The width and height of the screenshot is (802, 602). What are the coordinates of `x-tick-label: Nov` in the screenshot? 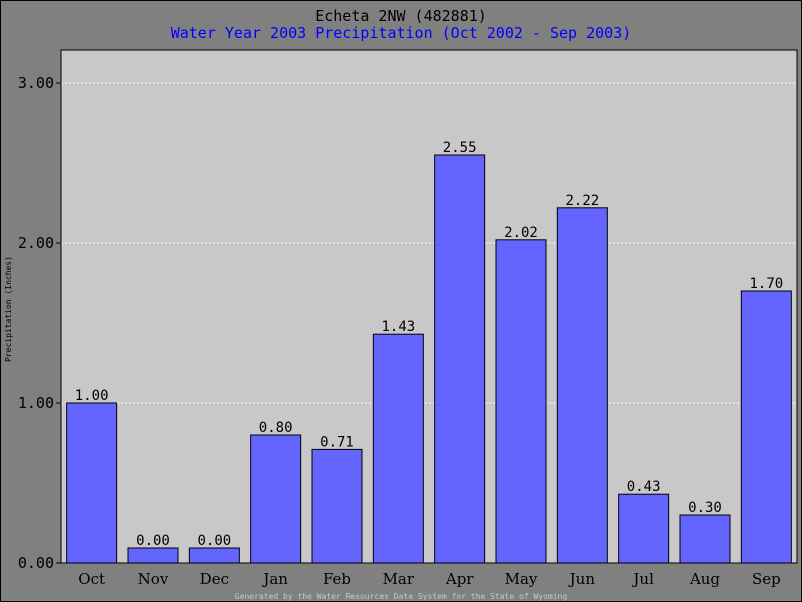 It's located at (153, 579).